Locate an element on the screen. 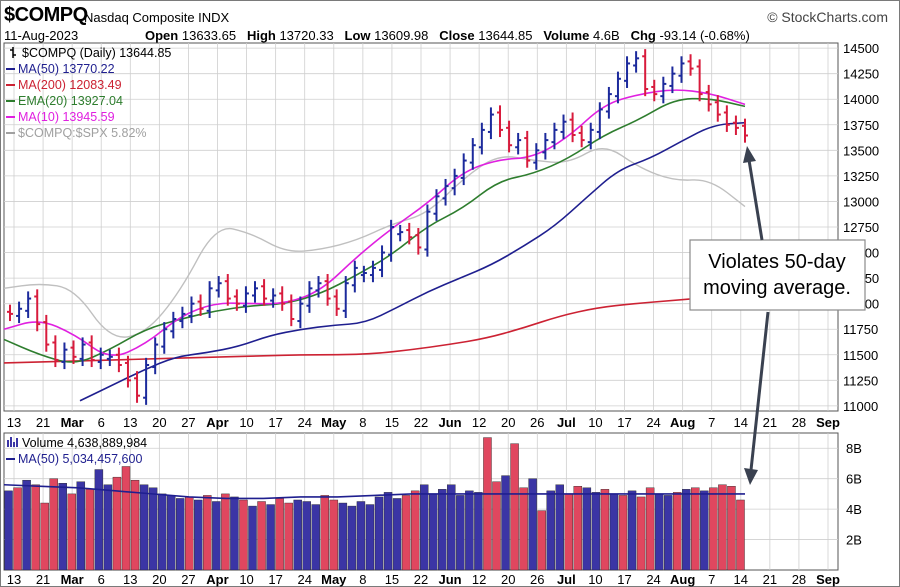 This screenshot has height=587, width=900. arrow-down-head is located at coordinates (751, 476).